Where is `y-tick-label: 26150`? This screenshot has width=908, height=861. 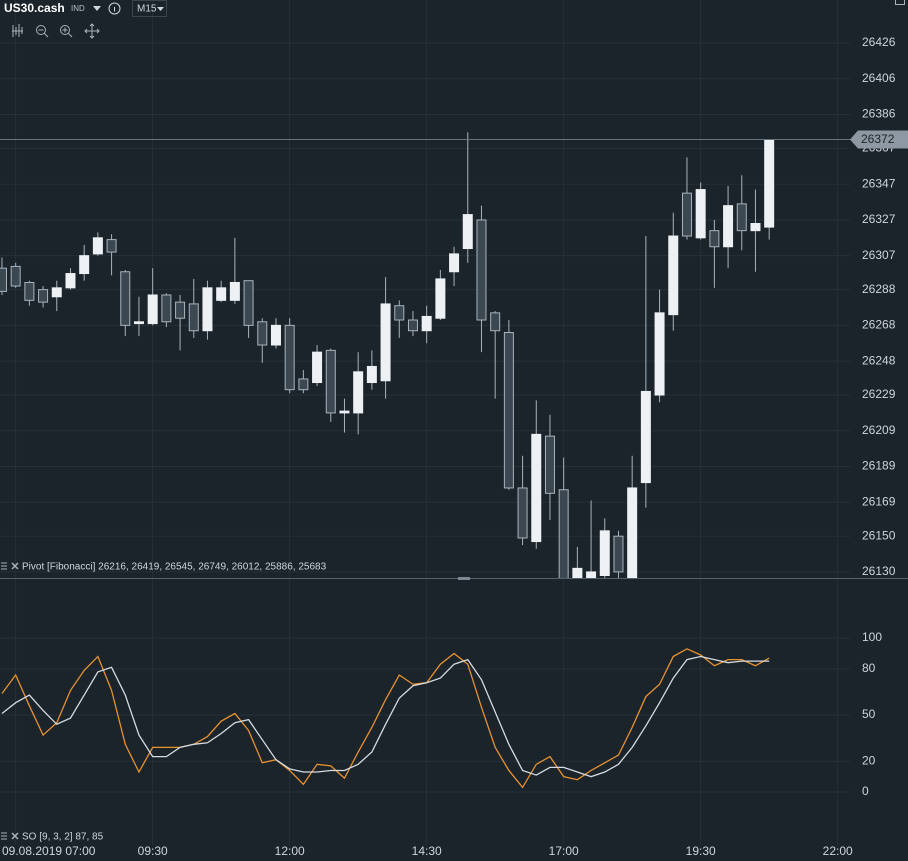 y-tick-label: 26150 is located at coordinates (879, 535).